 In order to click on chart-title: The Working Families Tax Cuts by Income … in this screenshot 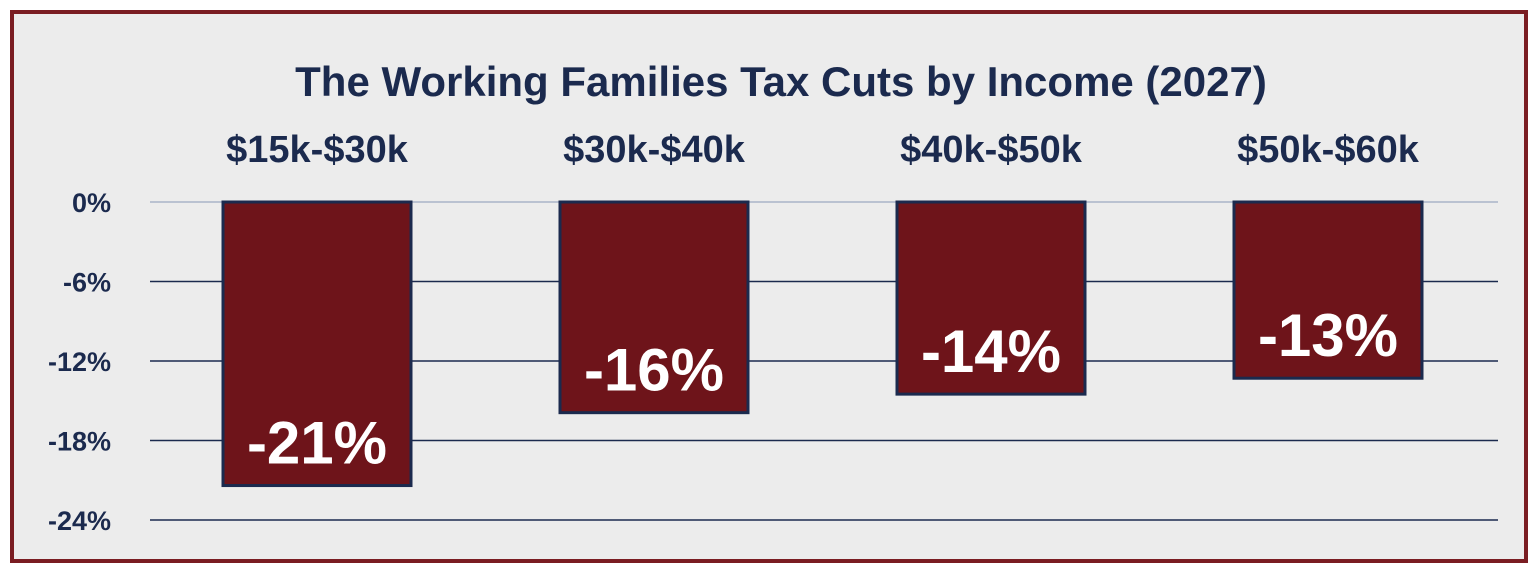, I will do `click(781, 81)`.